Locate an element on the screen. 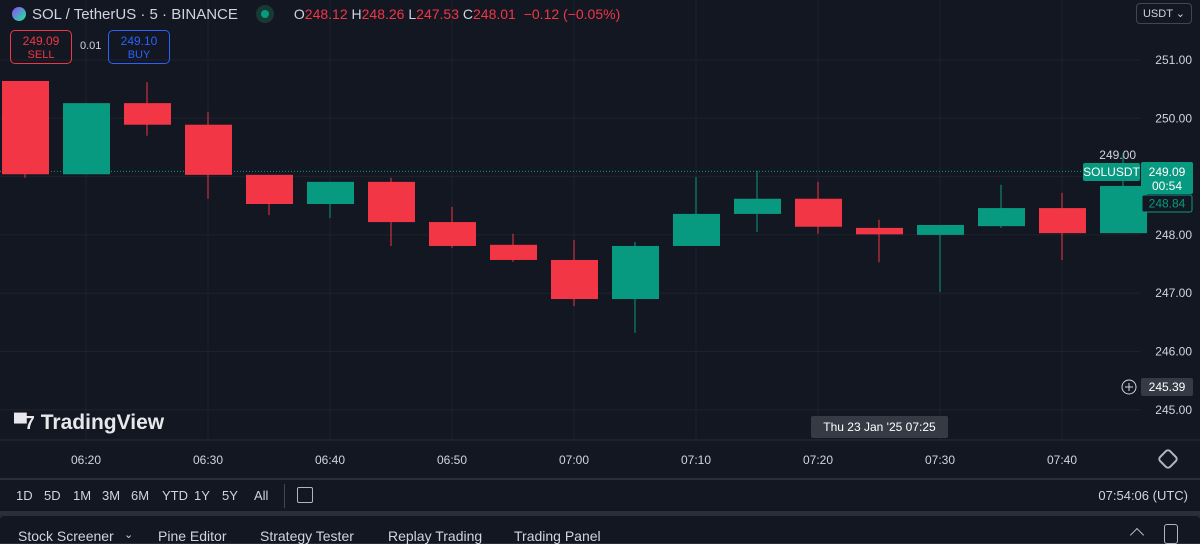 This screenshot has width=1200, height=544. range-6m: 6M is located at coordinates (140, 495).